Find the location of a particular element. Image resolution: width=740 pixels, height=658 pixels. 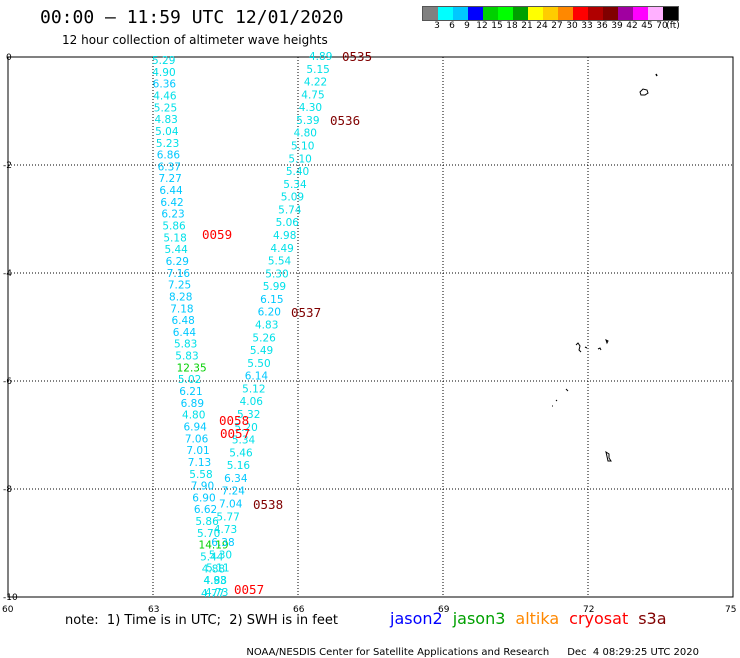

swh-value: 4.73 is located at coordinates (225, 530).